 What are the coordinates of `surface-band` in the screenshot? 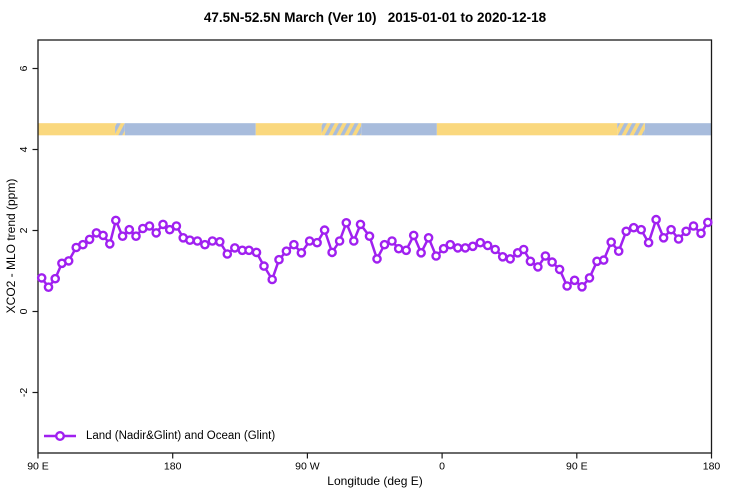 It's located at (375, 129).